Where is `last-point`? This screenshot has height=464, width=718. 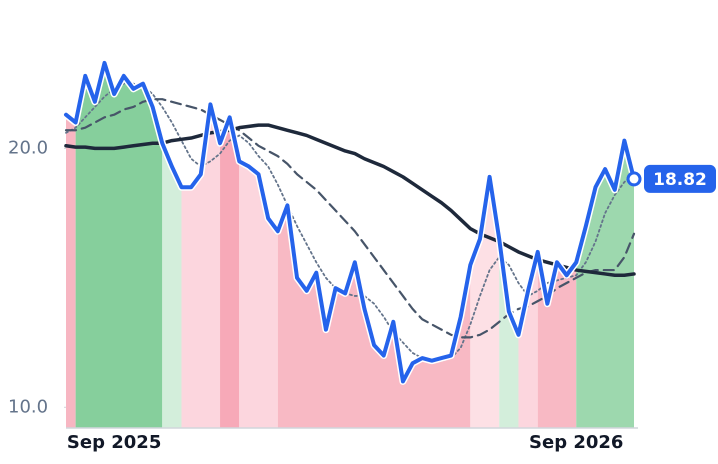 last-point is located at coordinates (634, 179).